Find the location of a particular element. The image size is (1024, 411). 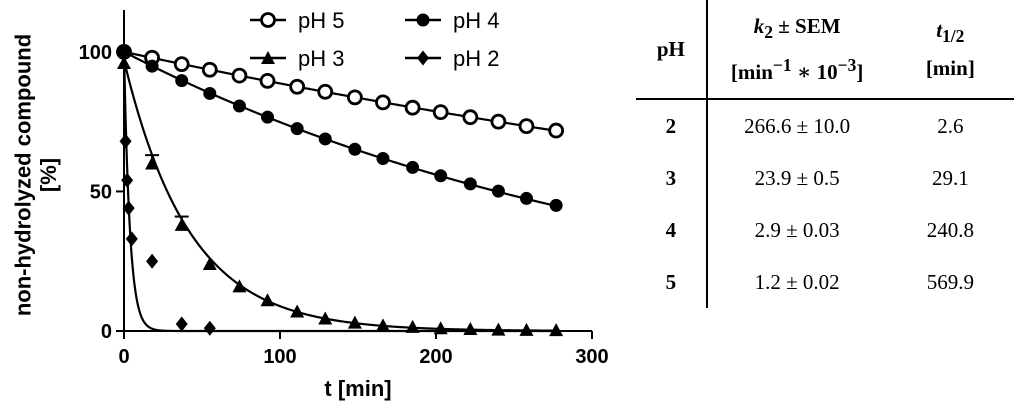

legend-label-ph-3: pH 3 is located at coordinates (321, 58).